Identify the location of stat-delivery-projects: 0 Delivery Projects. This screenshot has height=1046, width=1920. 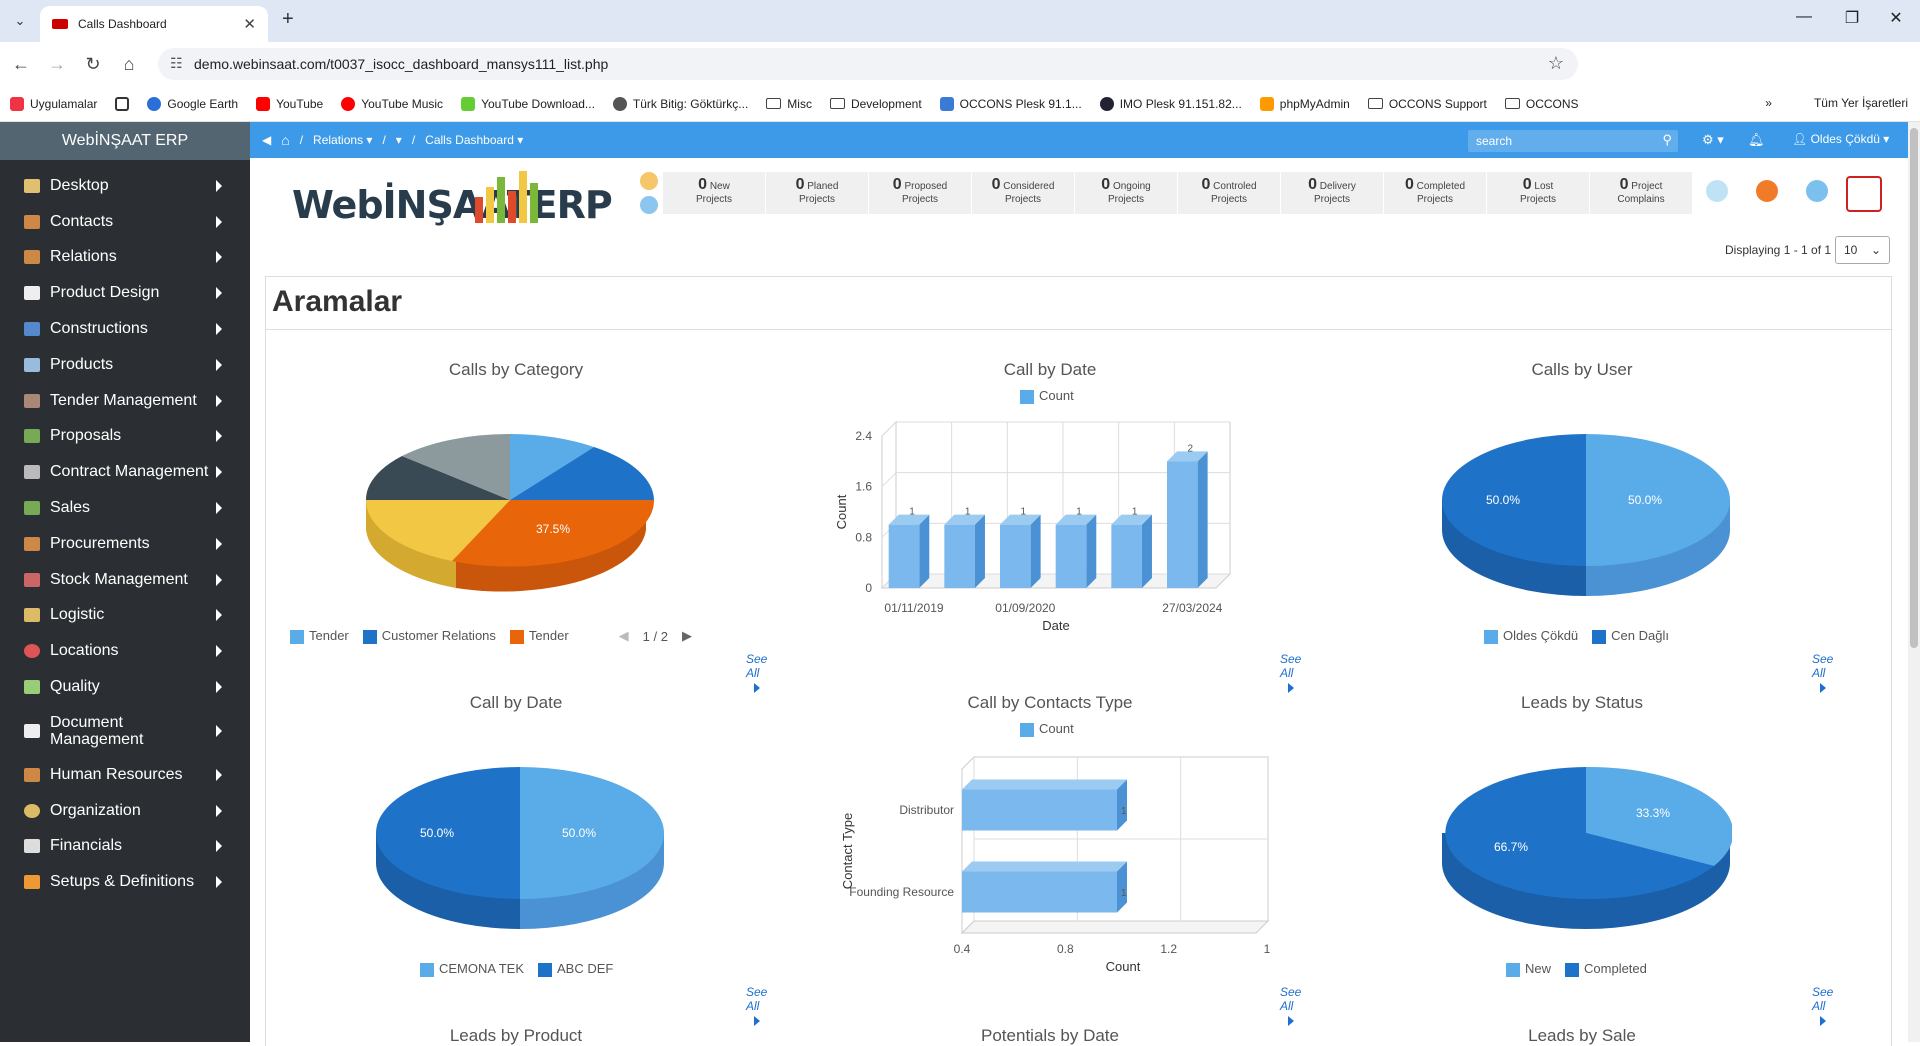
(1331, 193).